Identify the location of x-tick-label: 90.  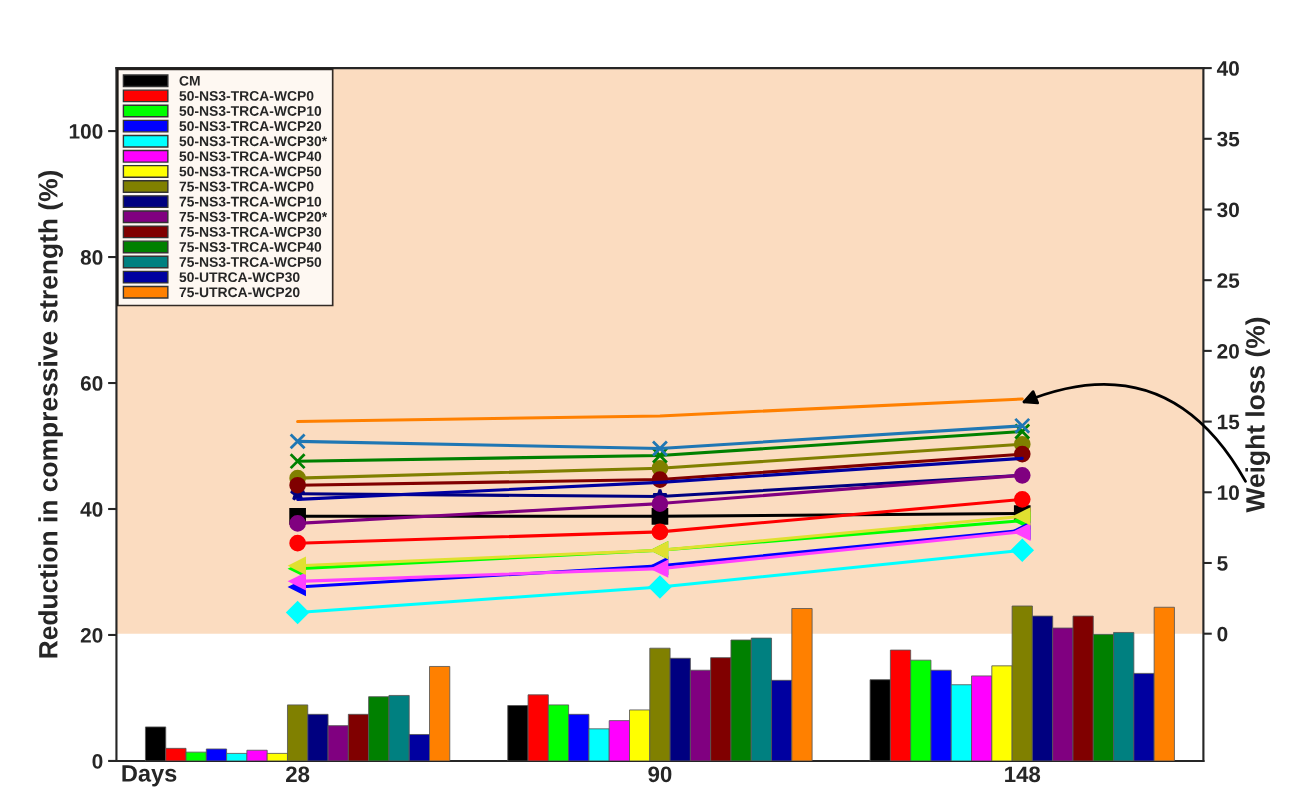
(660, 774).